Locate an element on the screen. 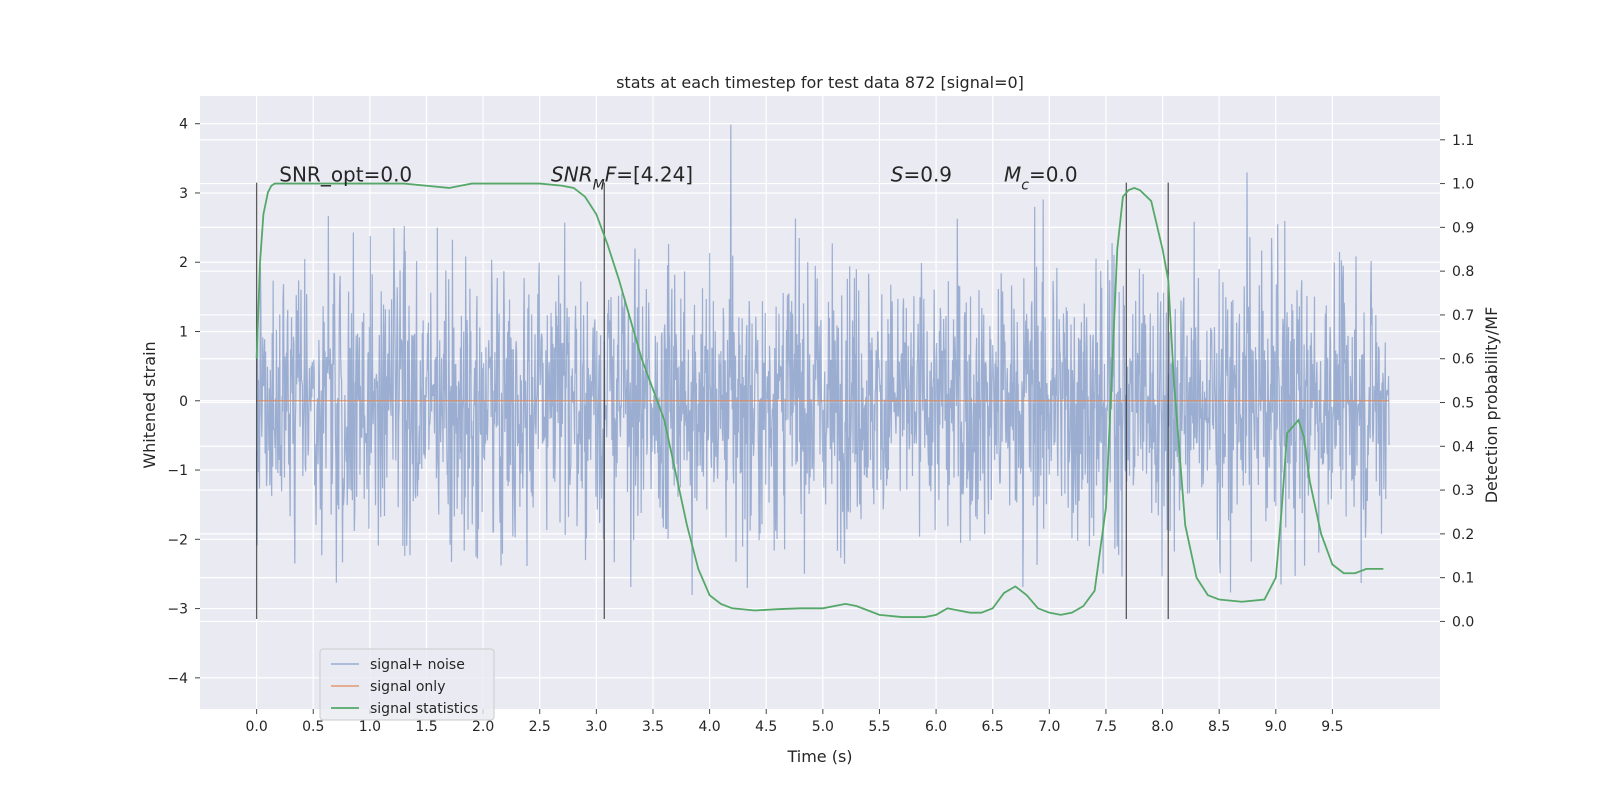  y-right-tick-label: 0.6 is located at coordinates (1463, 360).